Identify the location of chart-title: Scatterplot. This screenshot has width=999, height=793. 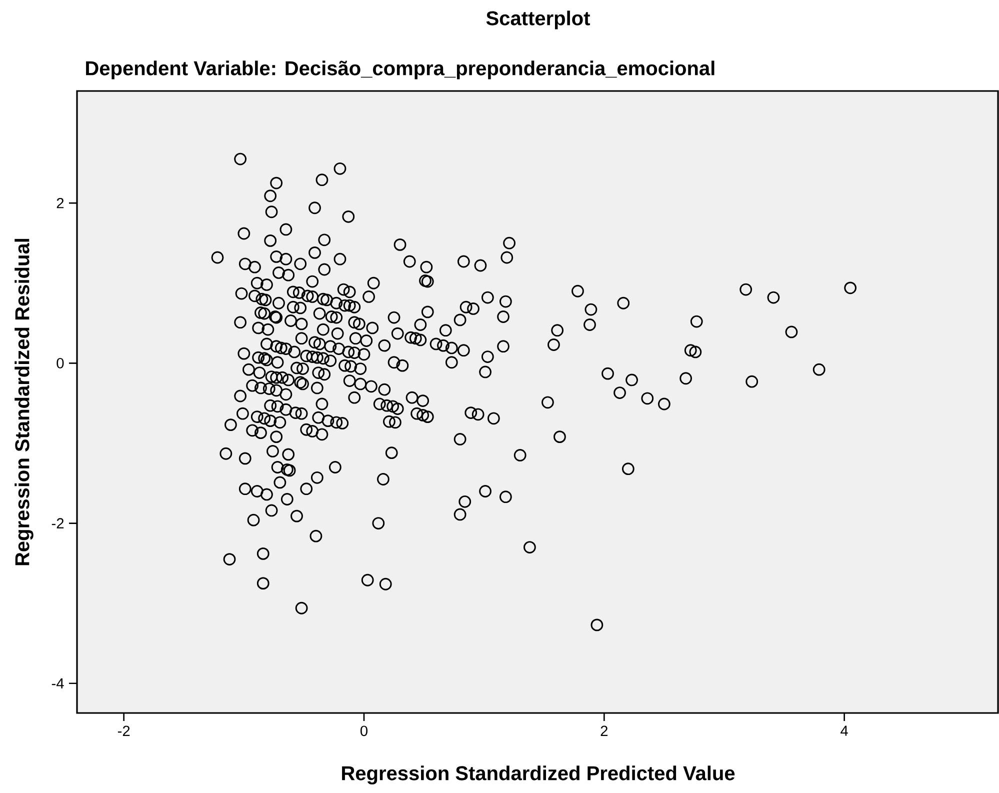
(538, 20).